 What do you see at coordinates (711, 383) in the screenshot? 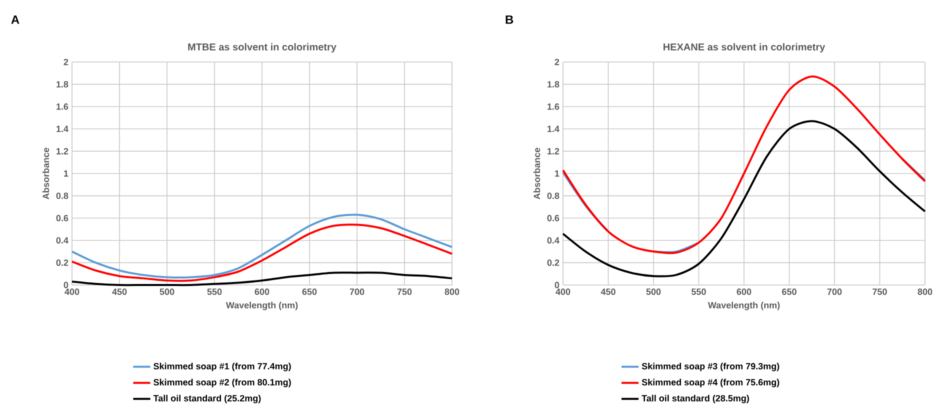
I see `legend-label: Skimmed soap #4 (from 75.6mg)` at bounding box center [711, 383].